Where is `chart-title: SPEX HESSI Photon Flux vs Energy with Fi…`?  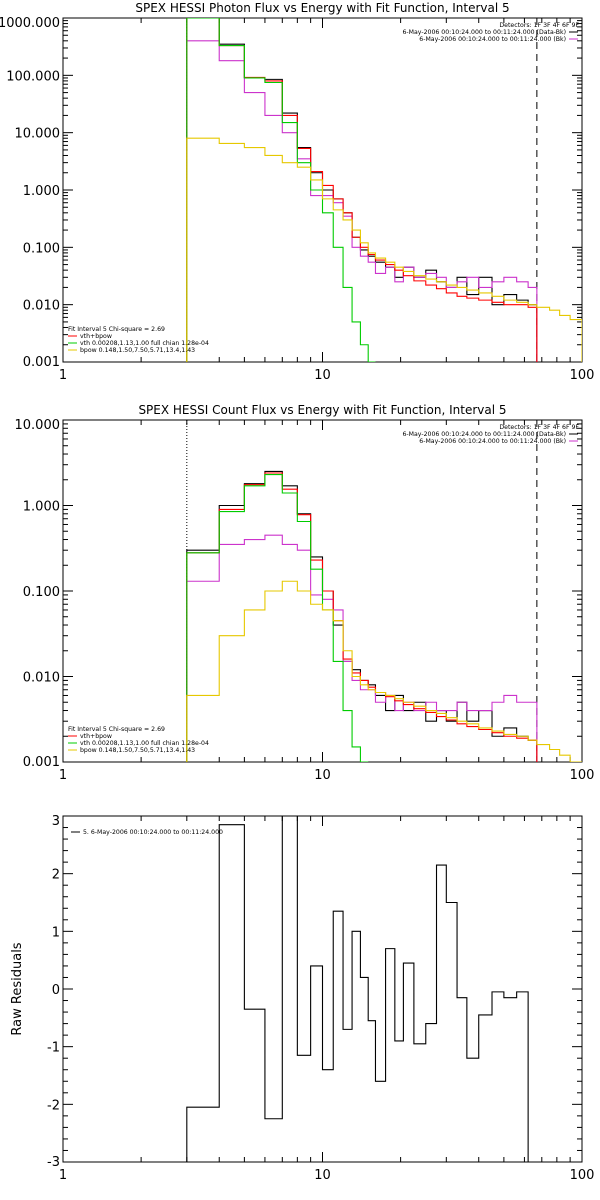
chart-title: SPEX HESSI Photon Flux vs Energy with Fi… is located at coordinates (322, 8).